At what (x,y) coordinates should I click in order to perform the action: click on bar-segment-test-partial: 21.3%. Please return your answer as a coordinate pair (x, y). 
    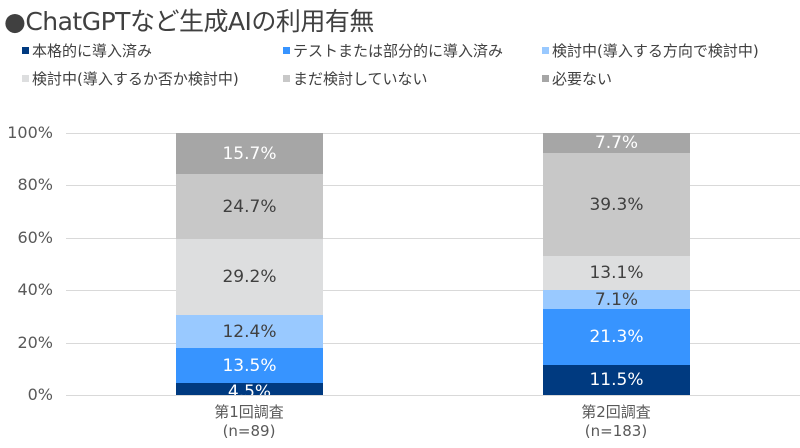
    Looking at the image, I should click on (616, 337).